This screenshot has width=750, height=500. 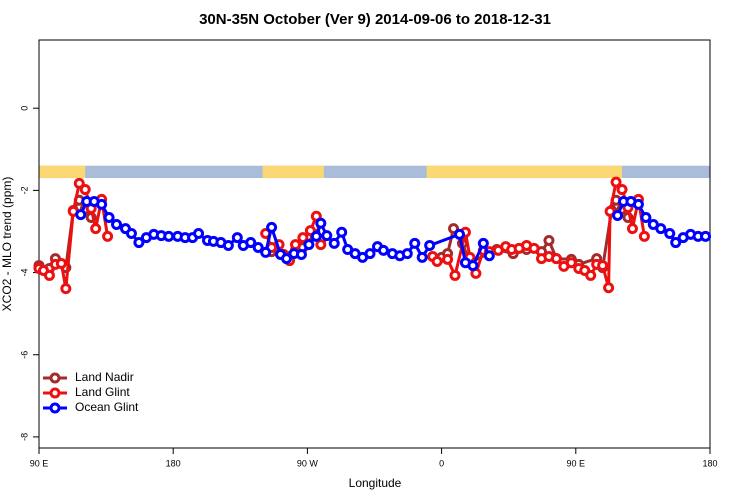 I want to click on y-tick-label: -6, so click(x=24, y=355).